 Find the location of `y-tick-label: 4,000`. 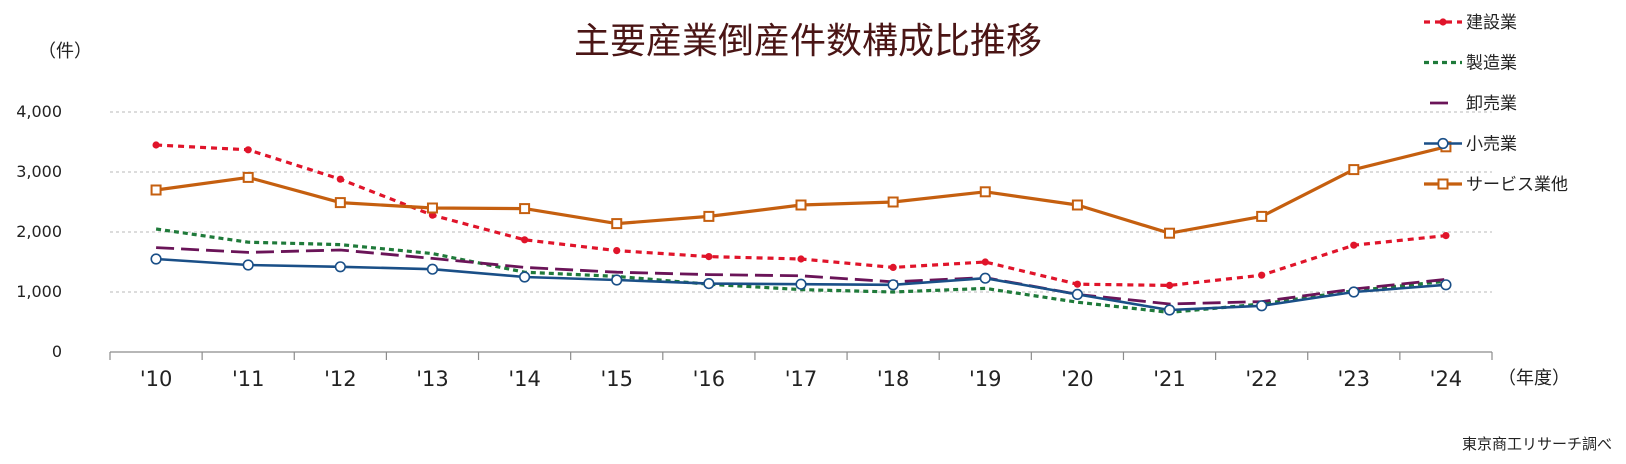

y-tick-label: 4,000 is located at coordinates (39, 111).